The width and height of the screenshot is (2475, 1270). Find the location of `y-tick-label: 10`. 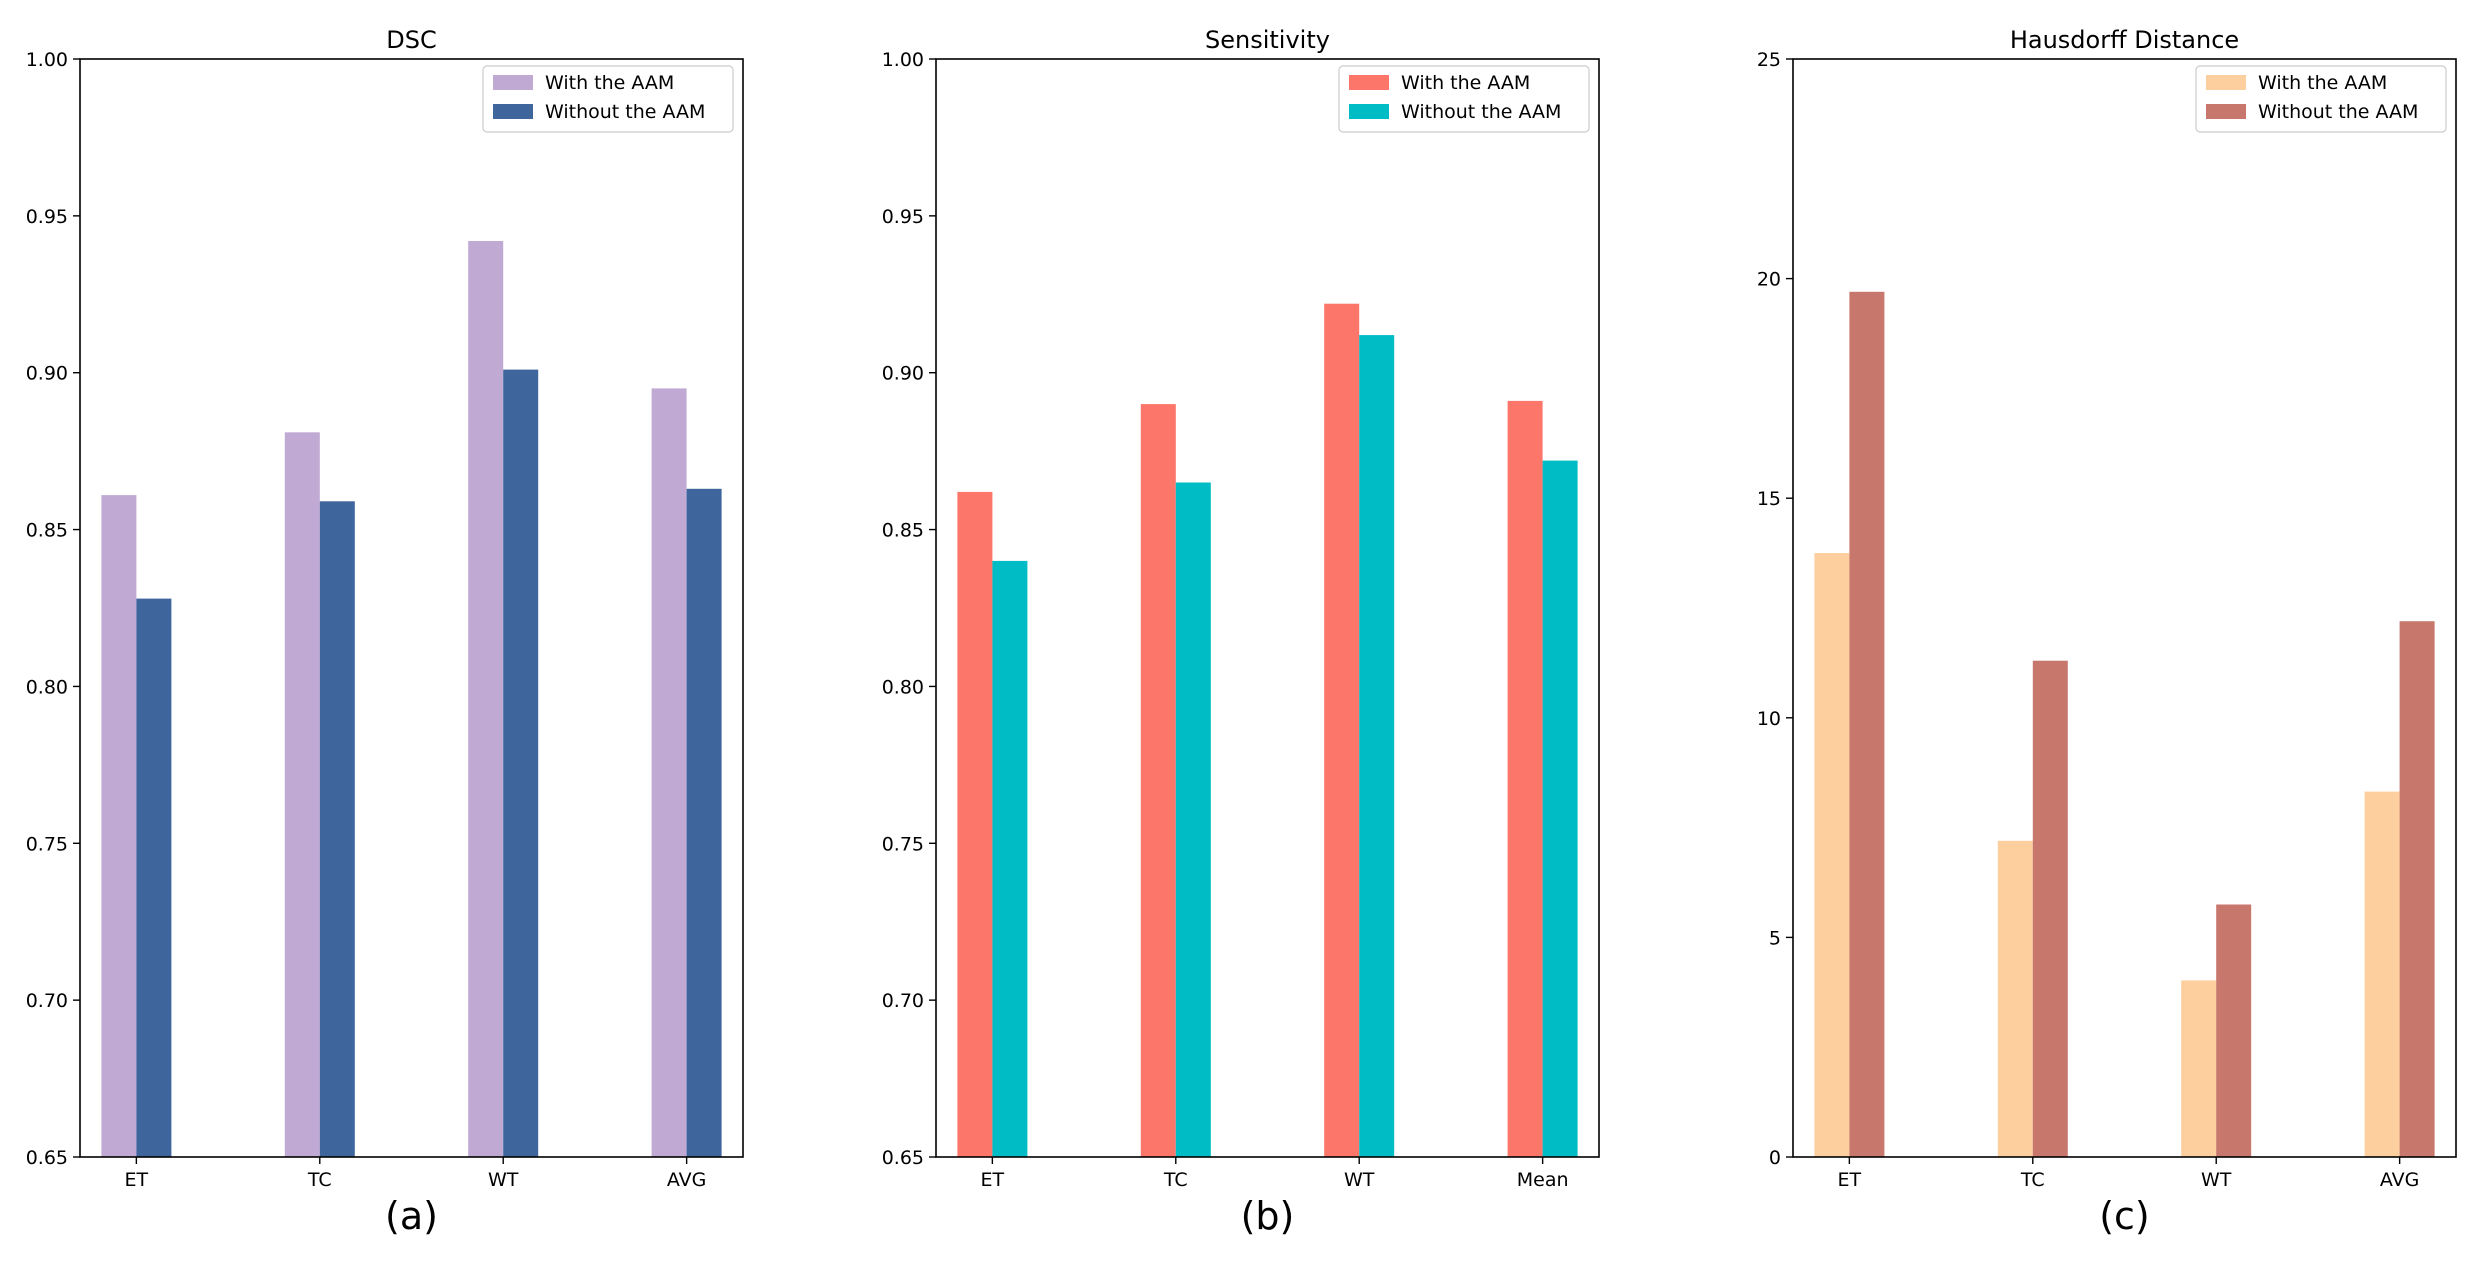

y-tick-label: 10 is located at coordinates (1769, 719).